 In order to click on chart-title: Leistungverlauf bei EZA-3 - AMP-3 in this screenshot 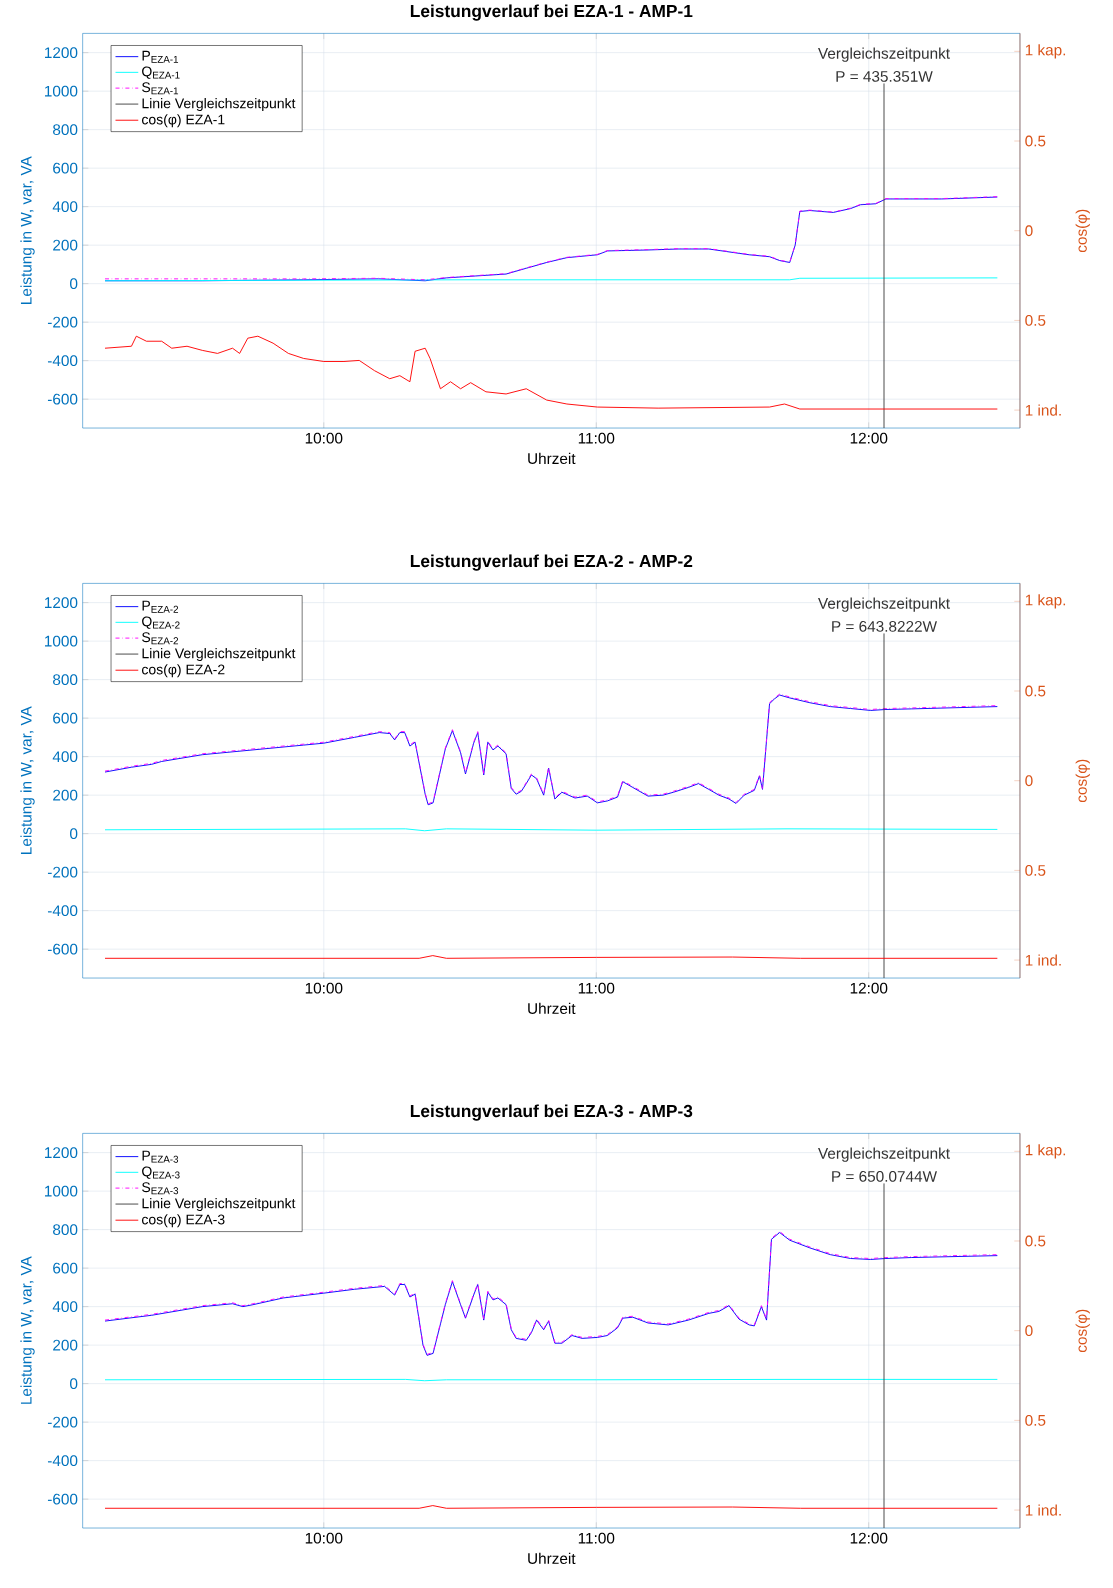, I will do `click(551, 1112)`.